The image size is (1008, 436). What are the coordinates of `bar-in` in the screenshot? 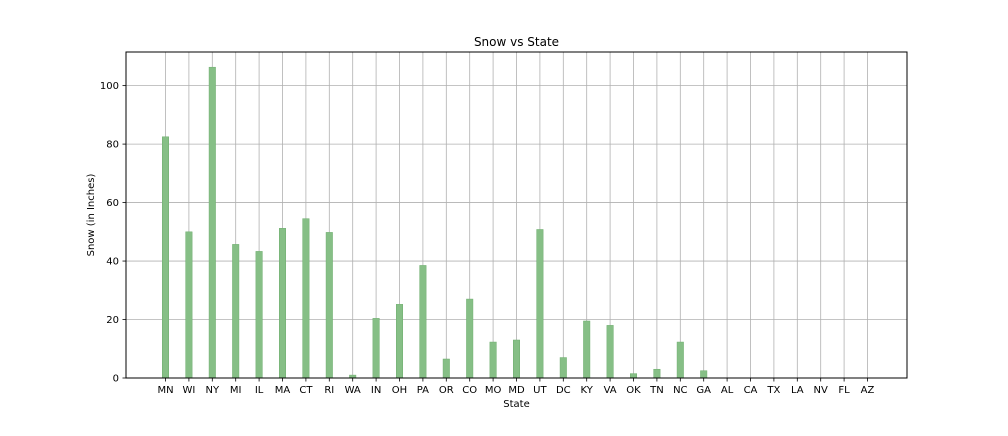 It's located at (376, 348).